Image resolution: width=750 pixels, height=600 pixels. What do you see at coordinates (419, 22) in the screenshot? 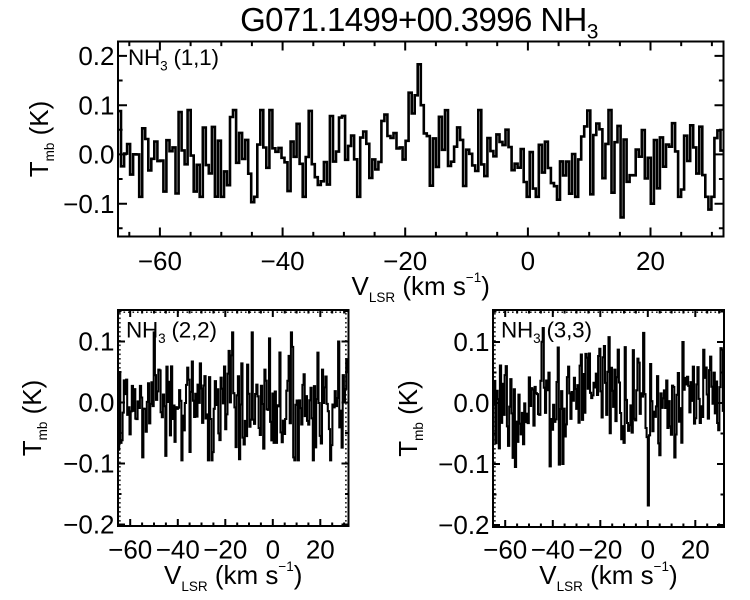
I see `svg-text: G071.1499+00.3996 NH3` at bounding box center [419, 22].